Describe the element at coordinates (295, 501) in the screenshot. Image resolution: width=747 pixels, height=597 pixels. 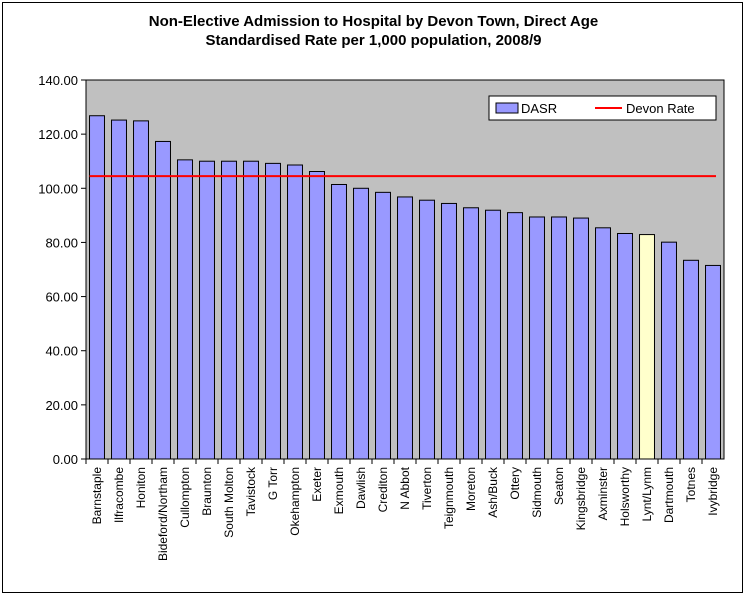
I see `x-tick-label: Okehampton` at that location.